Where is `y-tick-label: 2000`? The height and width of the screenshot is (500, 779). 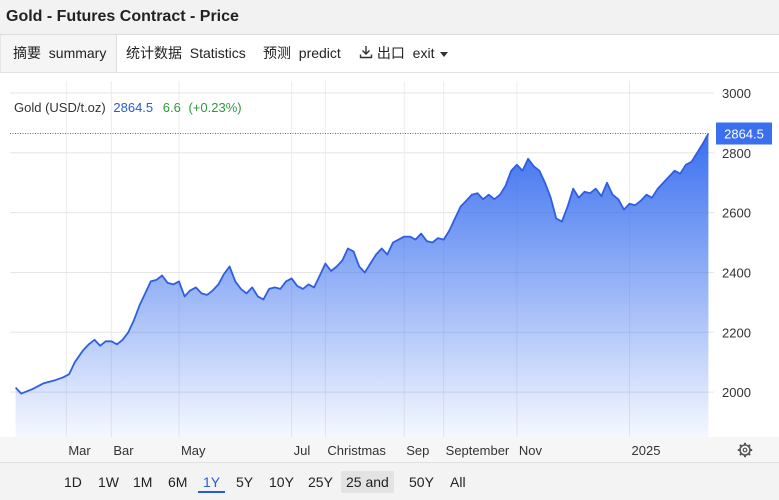 y-tick-label: 2000 is located at coordinates (736, 392).